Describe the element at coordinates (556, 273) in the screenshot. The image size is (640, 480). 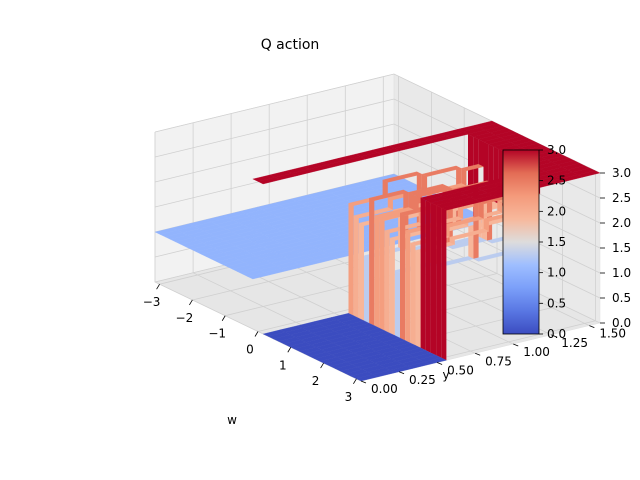
I see `colorbar-tick-label: 1.0` at that location.